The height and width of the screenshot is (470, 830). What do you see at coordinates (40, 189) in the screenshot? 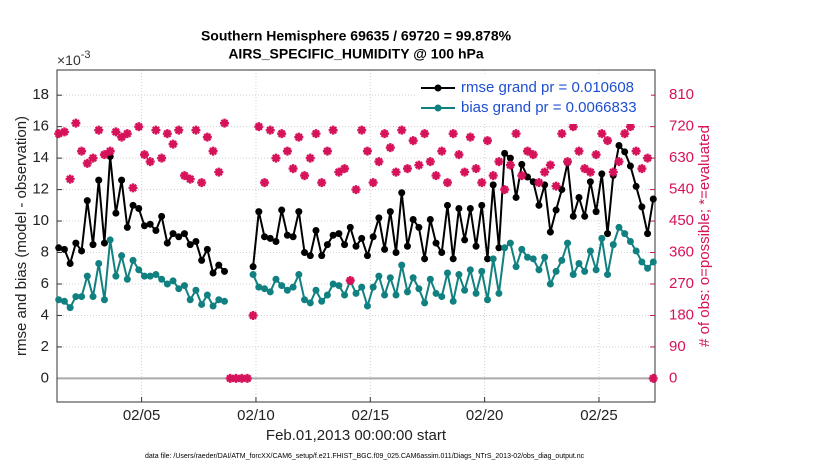
I see `y-tick-label: 12` at bounding box center [40, 189].